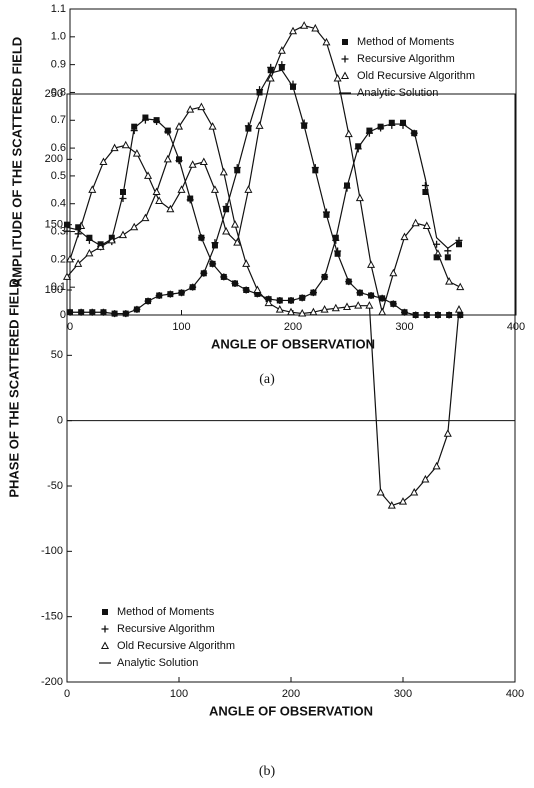 The width and height of the screenshot is (534, 788). Describe the element at coordinates (55, 486) in the screenshot. I see `y-tick-label: -50` at that location.